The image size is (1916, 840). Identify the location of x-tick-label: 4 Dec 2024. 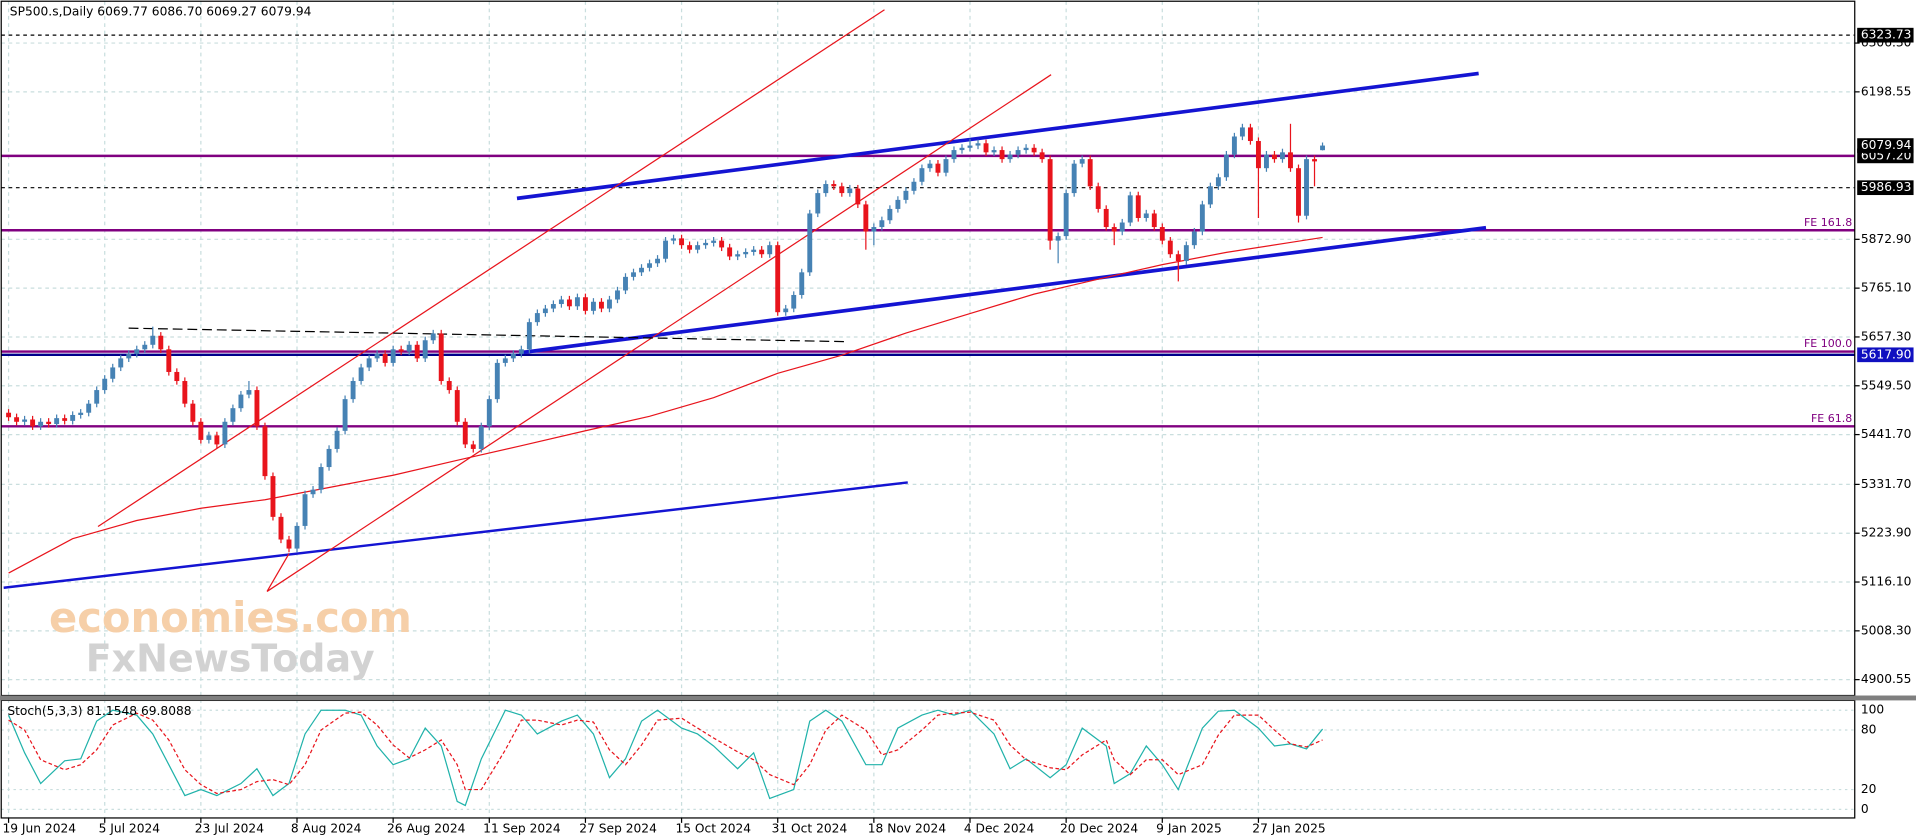
(999, 828).